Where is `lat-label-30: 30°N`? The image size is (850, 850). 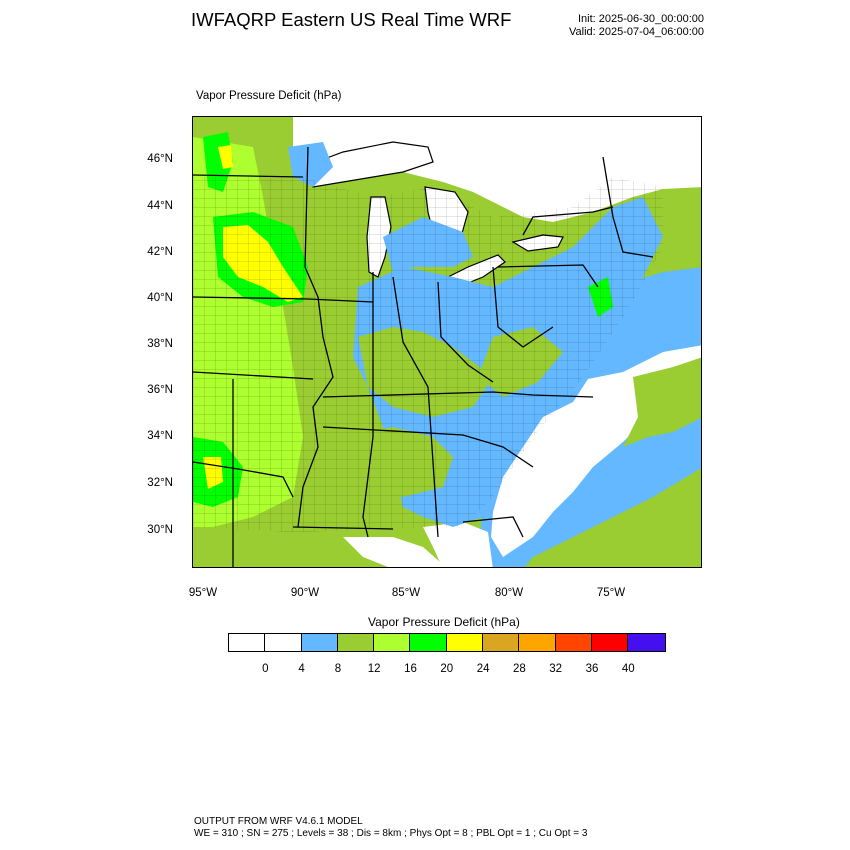
lat-label-30: 30°N is located at coordinates (160, 530).